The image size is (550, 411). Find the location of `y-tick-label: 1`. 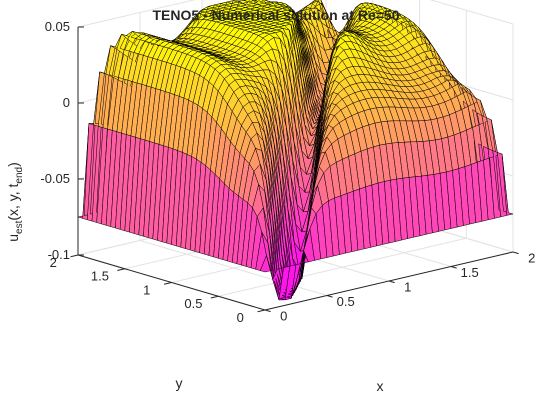

y-tick-label: 1 is located at coordinates (146, 289).